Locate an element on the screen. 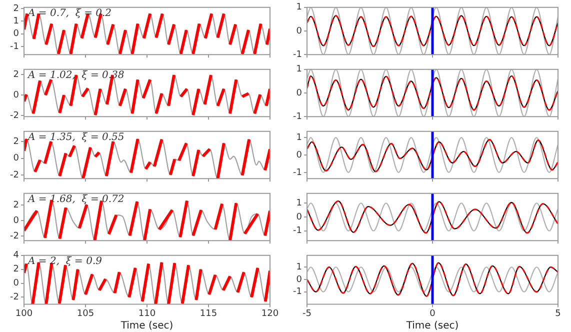 The height and width of the screenshot is (332, 571). x-tick-label: 115 is located at coordinates (209, 313).